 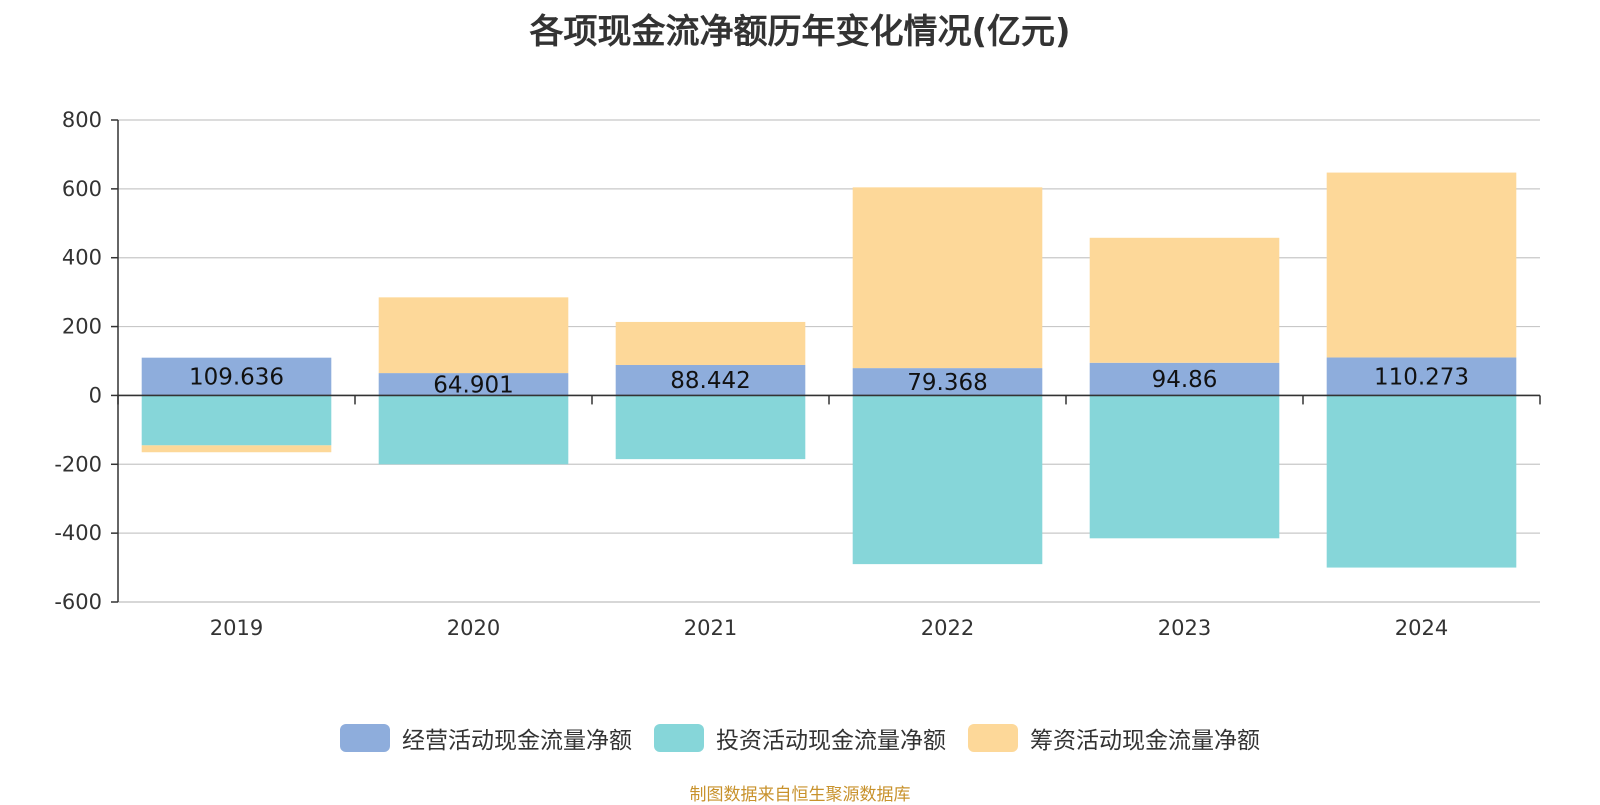 What do you see at coordinates (947, 480) in the screenshot?
I see `bar-投资活动现金流量净额-2022` at bounding box center [947, 480].